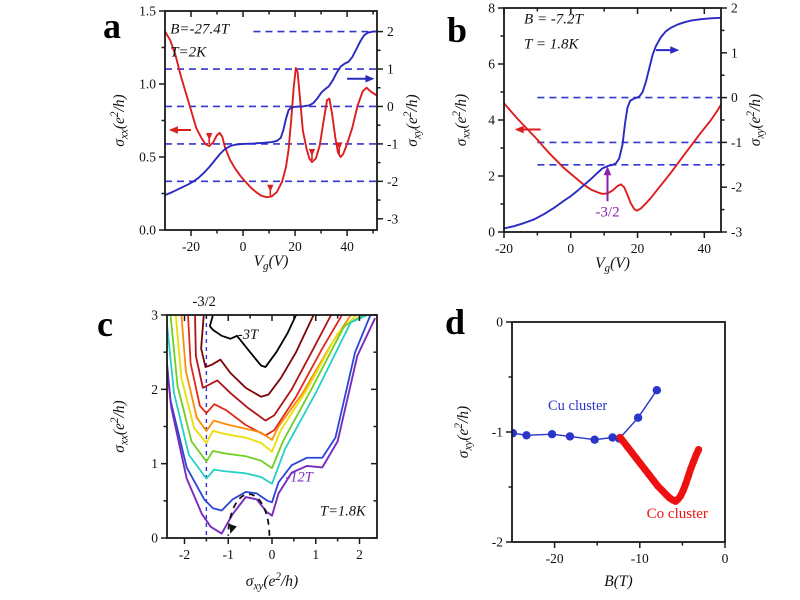 This screenshot has width=800, height=600. What do you see at coordinates (491, 120) in the screenshot?
I see `y-left-tick-label: 4` at bounding box center [491, 120].